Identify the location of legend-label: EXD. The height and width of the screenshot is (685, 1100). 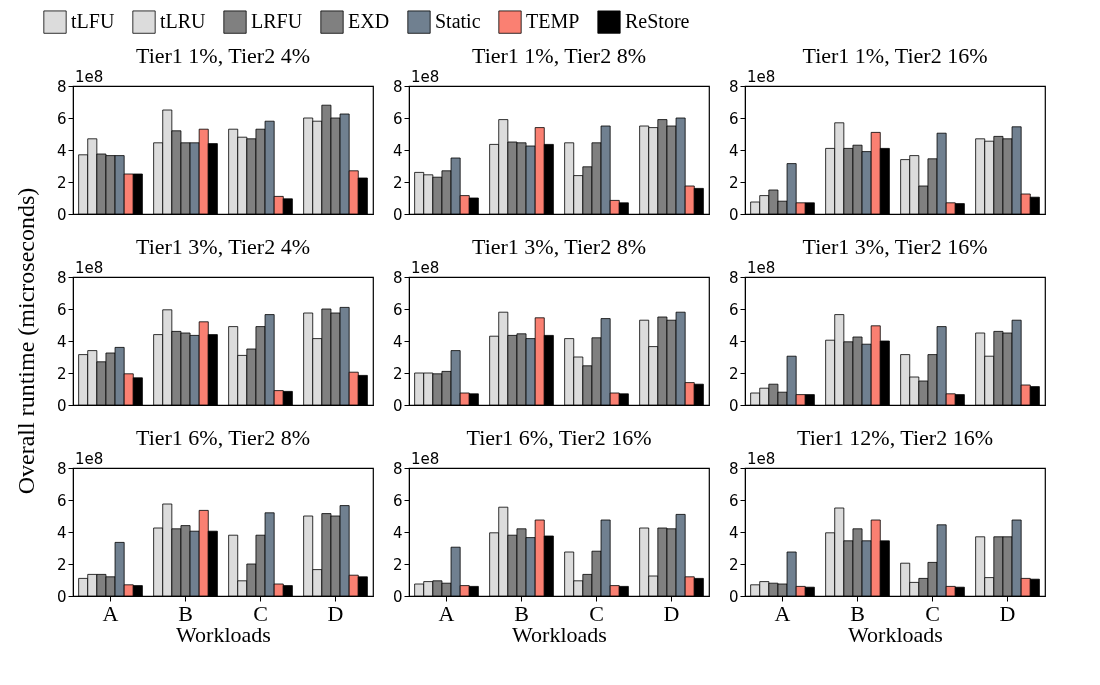
(369, 21).